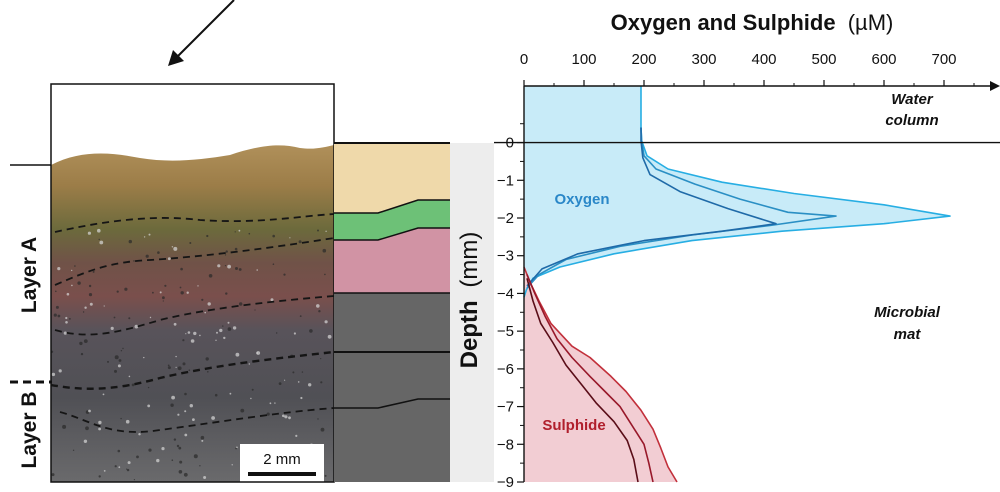  Describe the element at coordinates (581, 199) in the screenshot. I see `oxygen-label: Oxygen` at that location.